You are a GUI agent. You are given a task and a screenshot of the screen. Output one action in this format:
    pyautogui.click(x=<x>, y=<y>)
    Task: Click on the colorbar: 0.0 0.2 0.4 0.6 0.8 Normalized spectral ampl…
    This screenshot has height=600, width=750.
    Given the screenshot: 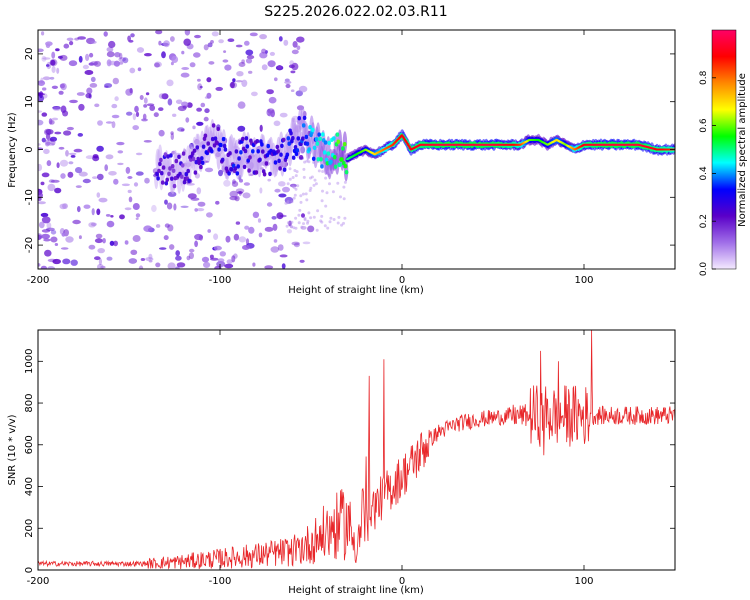 What is the action you would take?
    pyautogui.click(x=723, y=153)
    